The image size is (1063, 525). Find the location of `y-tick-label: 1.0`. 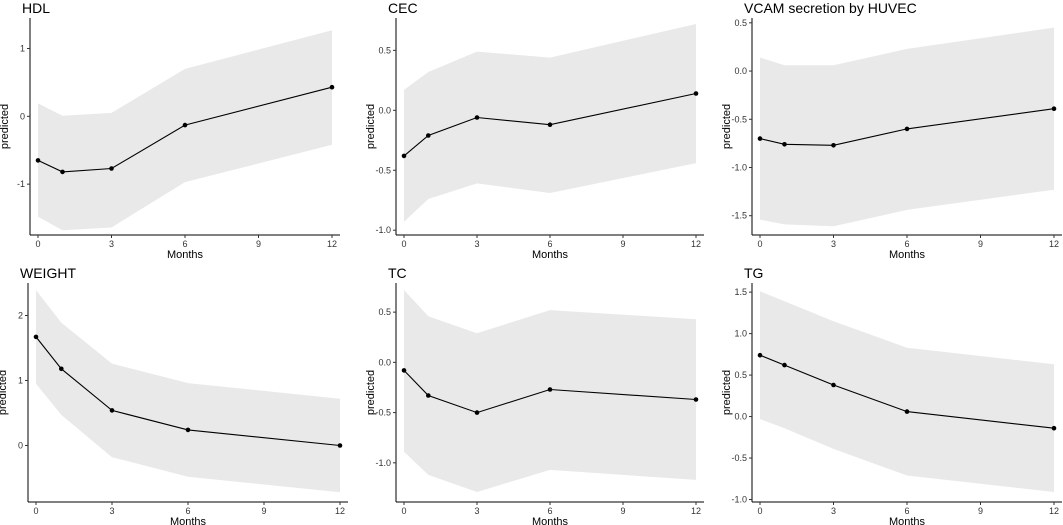

y-tick-label: 1.0 is located at coordinates (740, 334).